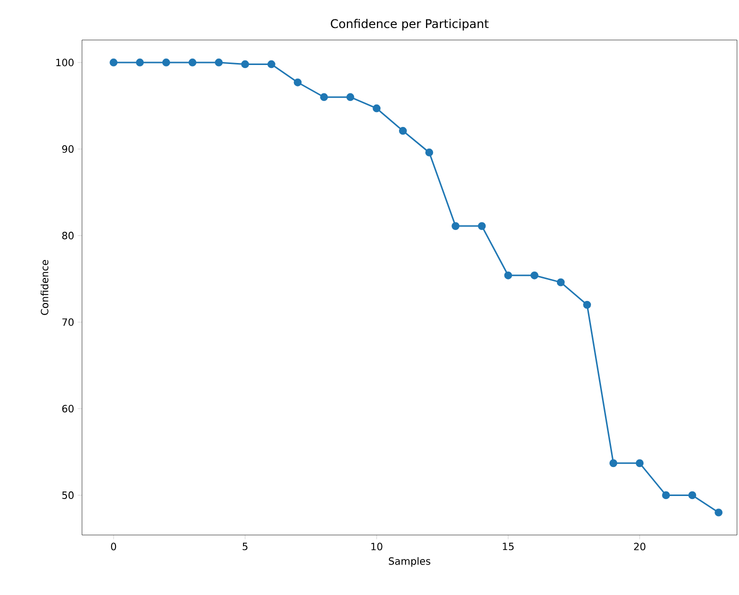  I want to click on y-axis-title: Confidence, so click(44, 287).